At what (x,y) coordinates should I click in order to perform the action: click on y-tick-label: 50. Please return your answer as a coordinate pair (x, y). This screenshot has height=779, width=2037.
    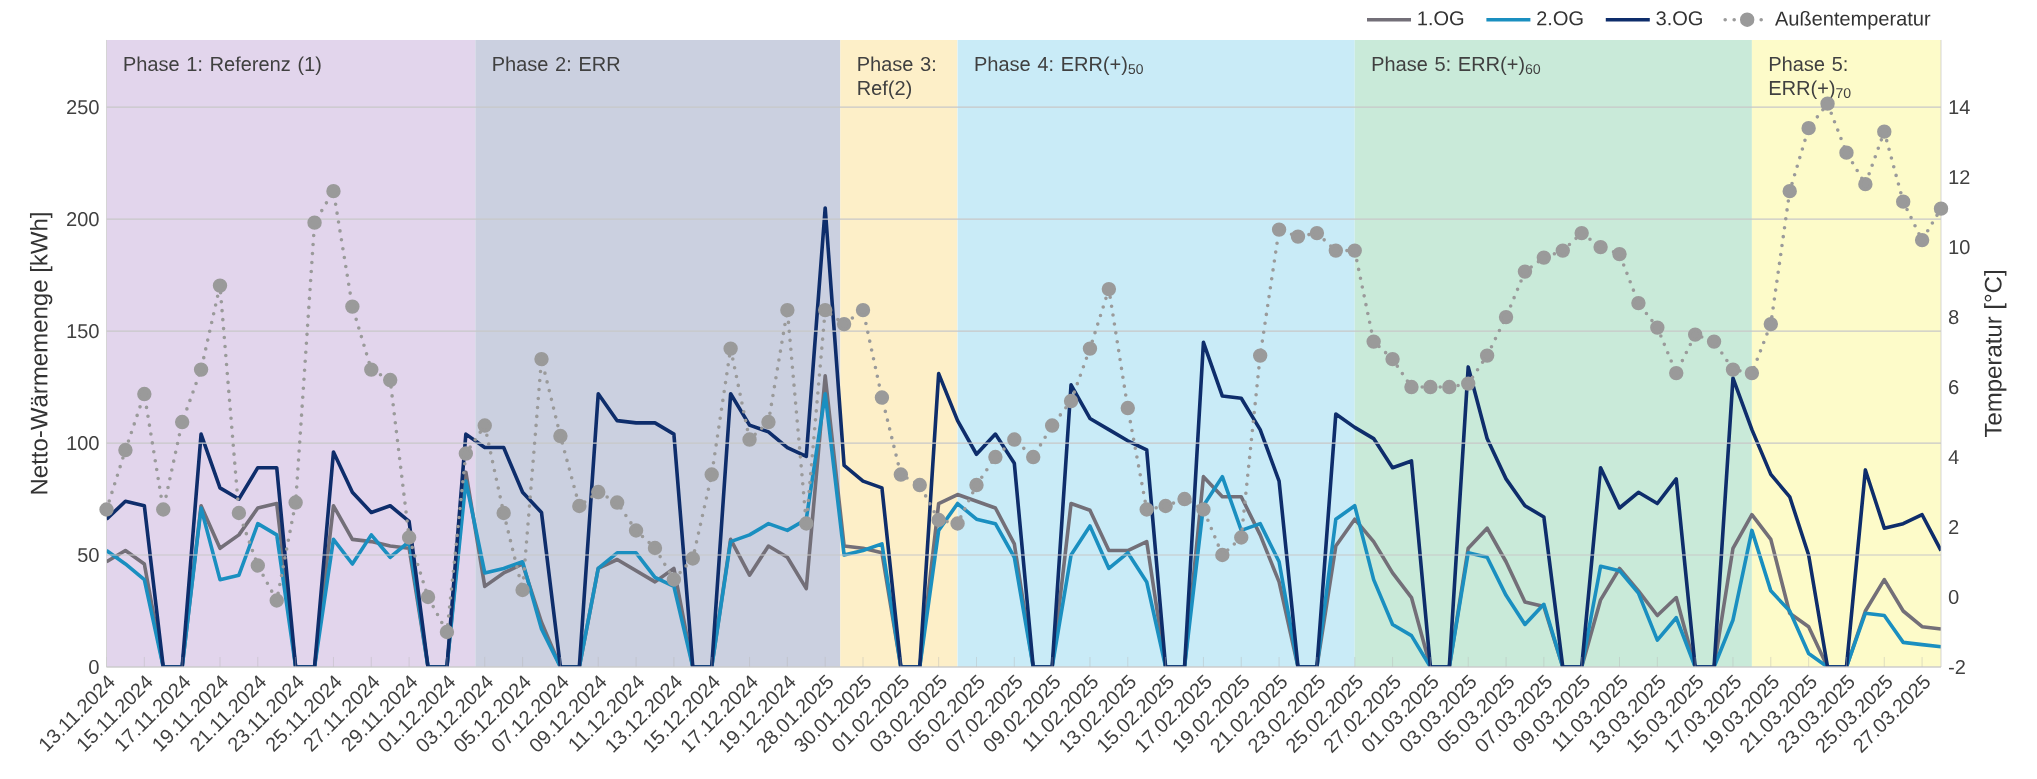
    Looking at the image, I should click on (88, 555).